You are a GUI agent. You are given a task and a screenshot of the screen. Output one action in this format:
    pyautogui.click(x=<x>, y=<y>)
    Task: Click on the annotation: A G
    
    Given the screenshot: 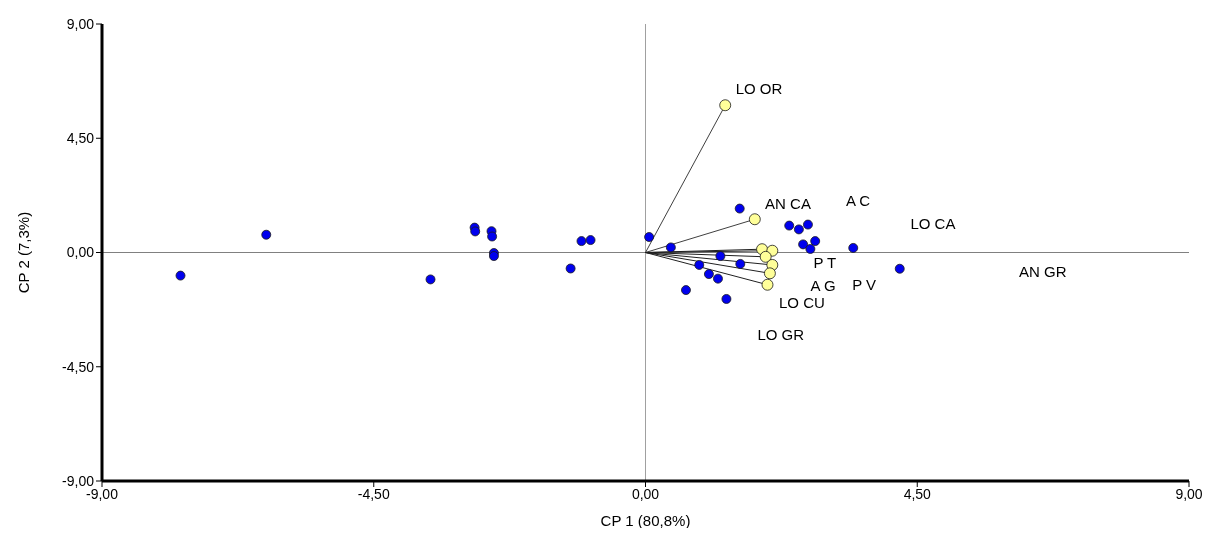 What is the action you would take?
    pyautogui.click(x=823, y=286)
    